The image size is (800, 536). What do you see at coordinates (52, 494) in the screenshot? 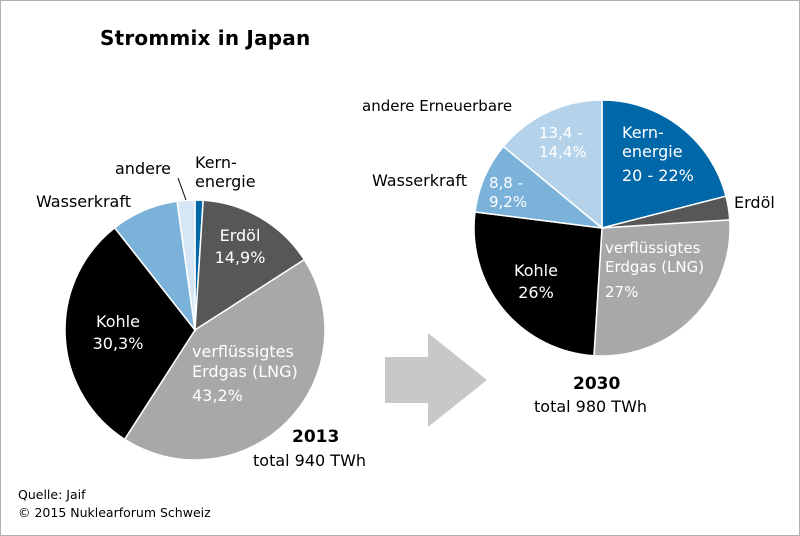
I see `source-note: Quelle: Jaif` at bounding box center [52, 494].